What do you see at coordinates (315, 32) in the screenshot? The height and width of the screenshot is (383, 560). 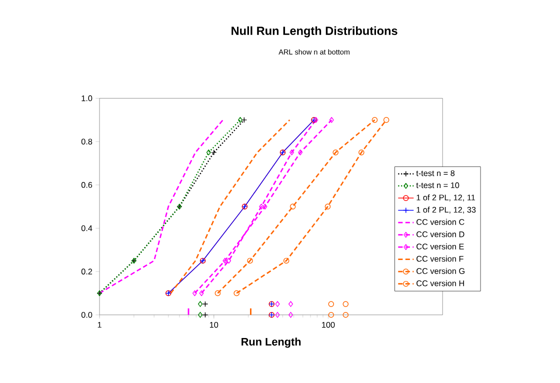 I see `chart-title: Null Run Length Distributions` at bounding box center [315, 32].